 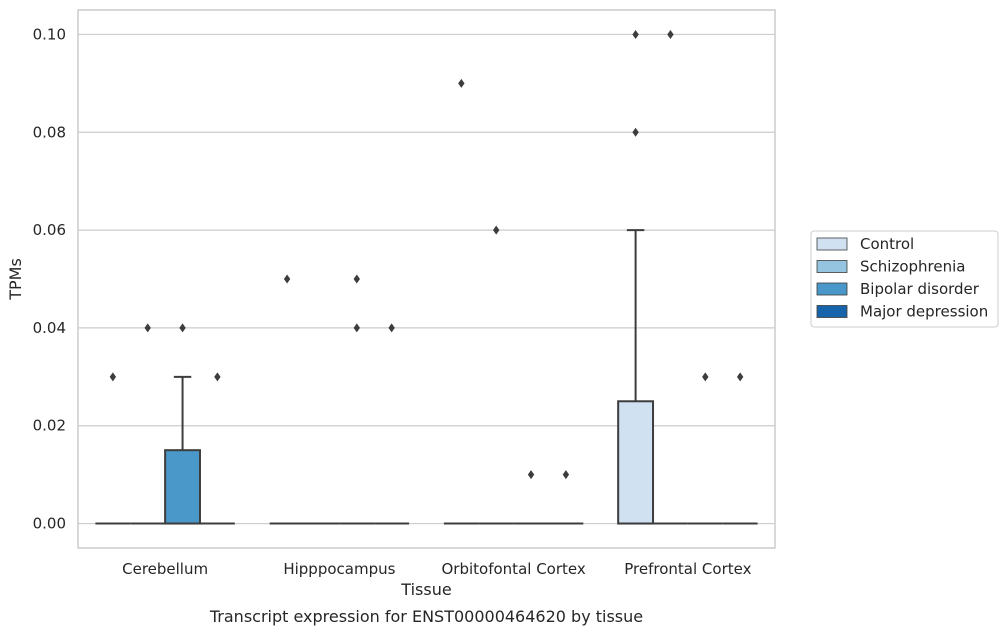 What do you see at coordinates (912, 267) in the screenshot?
I see `legend-label: Schizophrenia` at bounding box center [912, 267].